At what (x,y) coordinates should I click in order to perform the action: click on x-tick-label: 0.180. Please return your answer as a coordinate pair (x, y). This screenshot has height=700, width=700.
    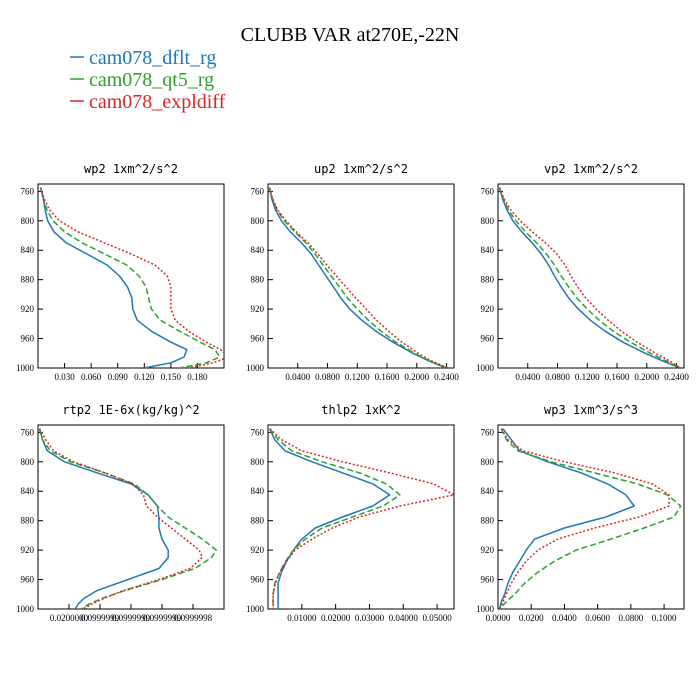
    Looking at the image, I should click on (197, 377).